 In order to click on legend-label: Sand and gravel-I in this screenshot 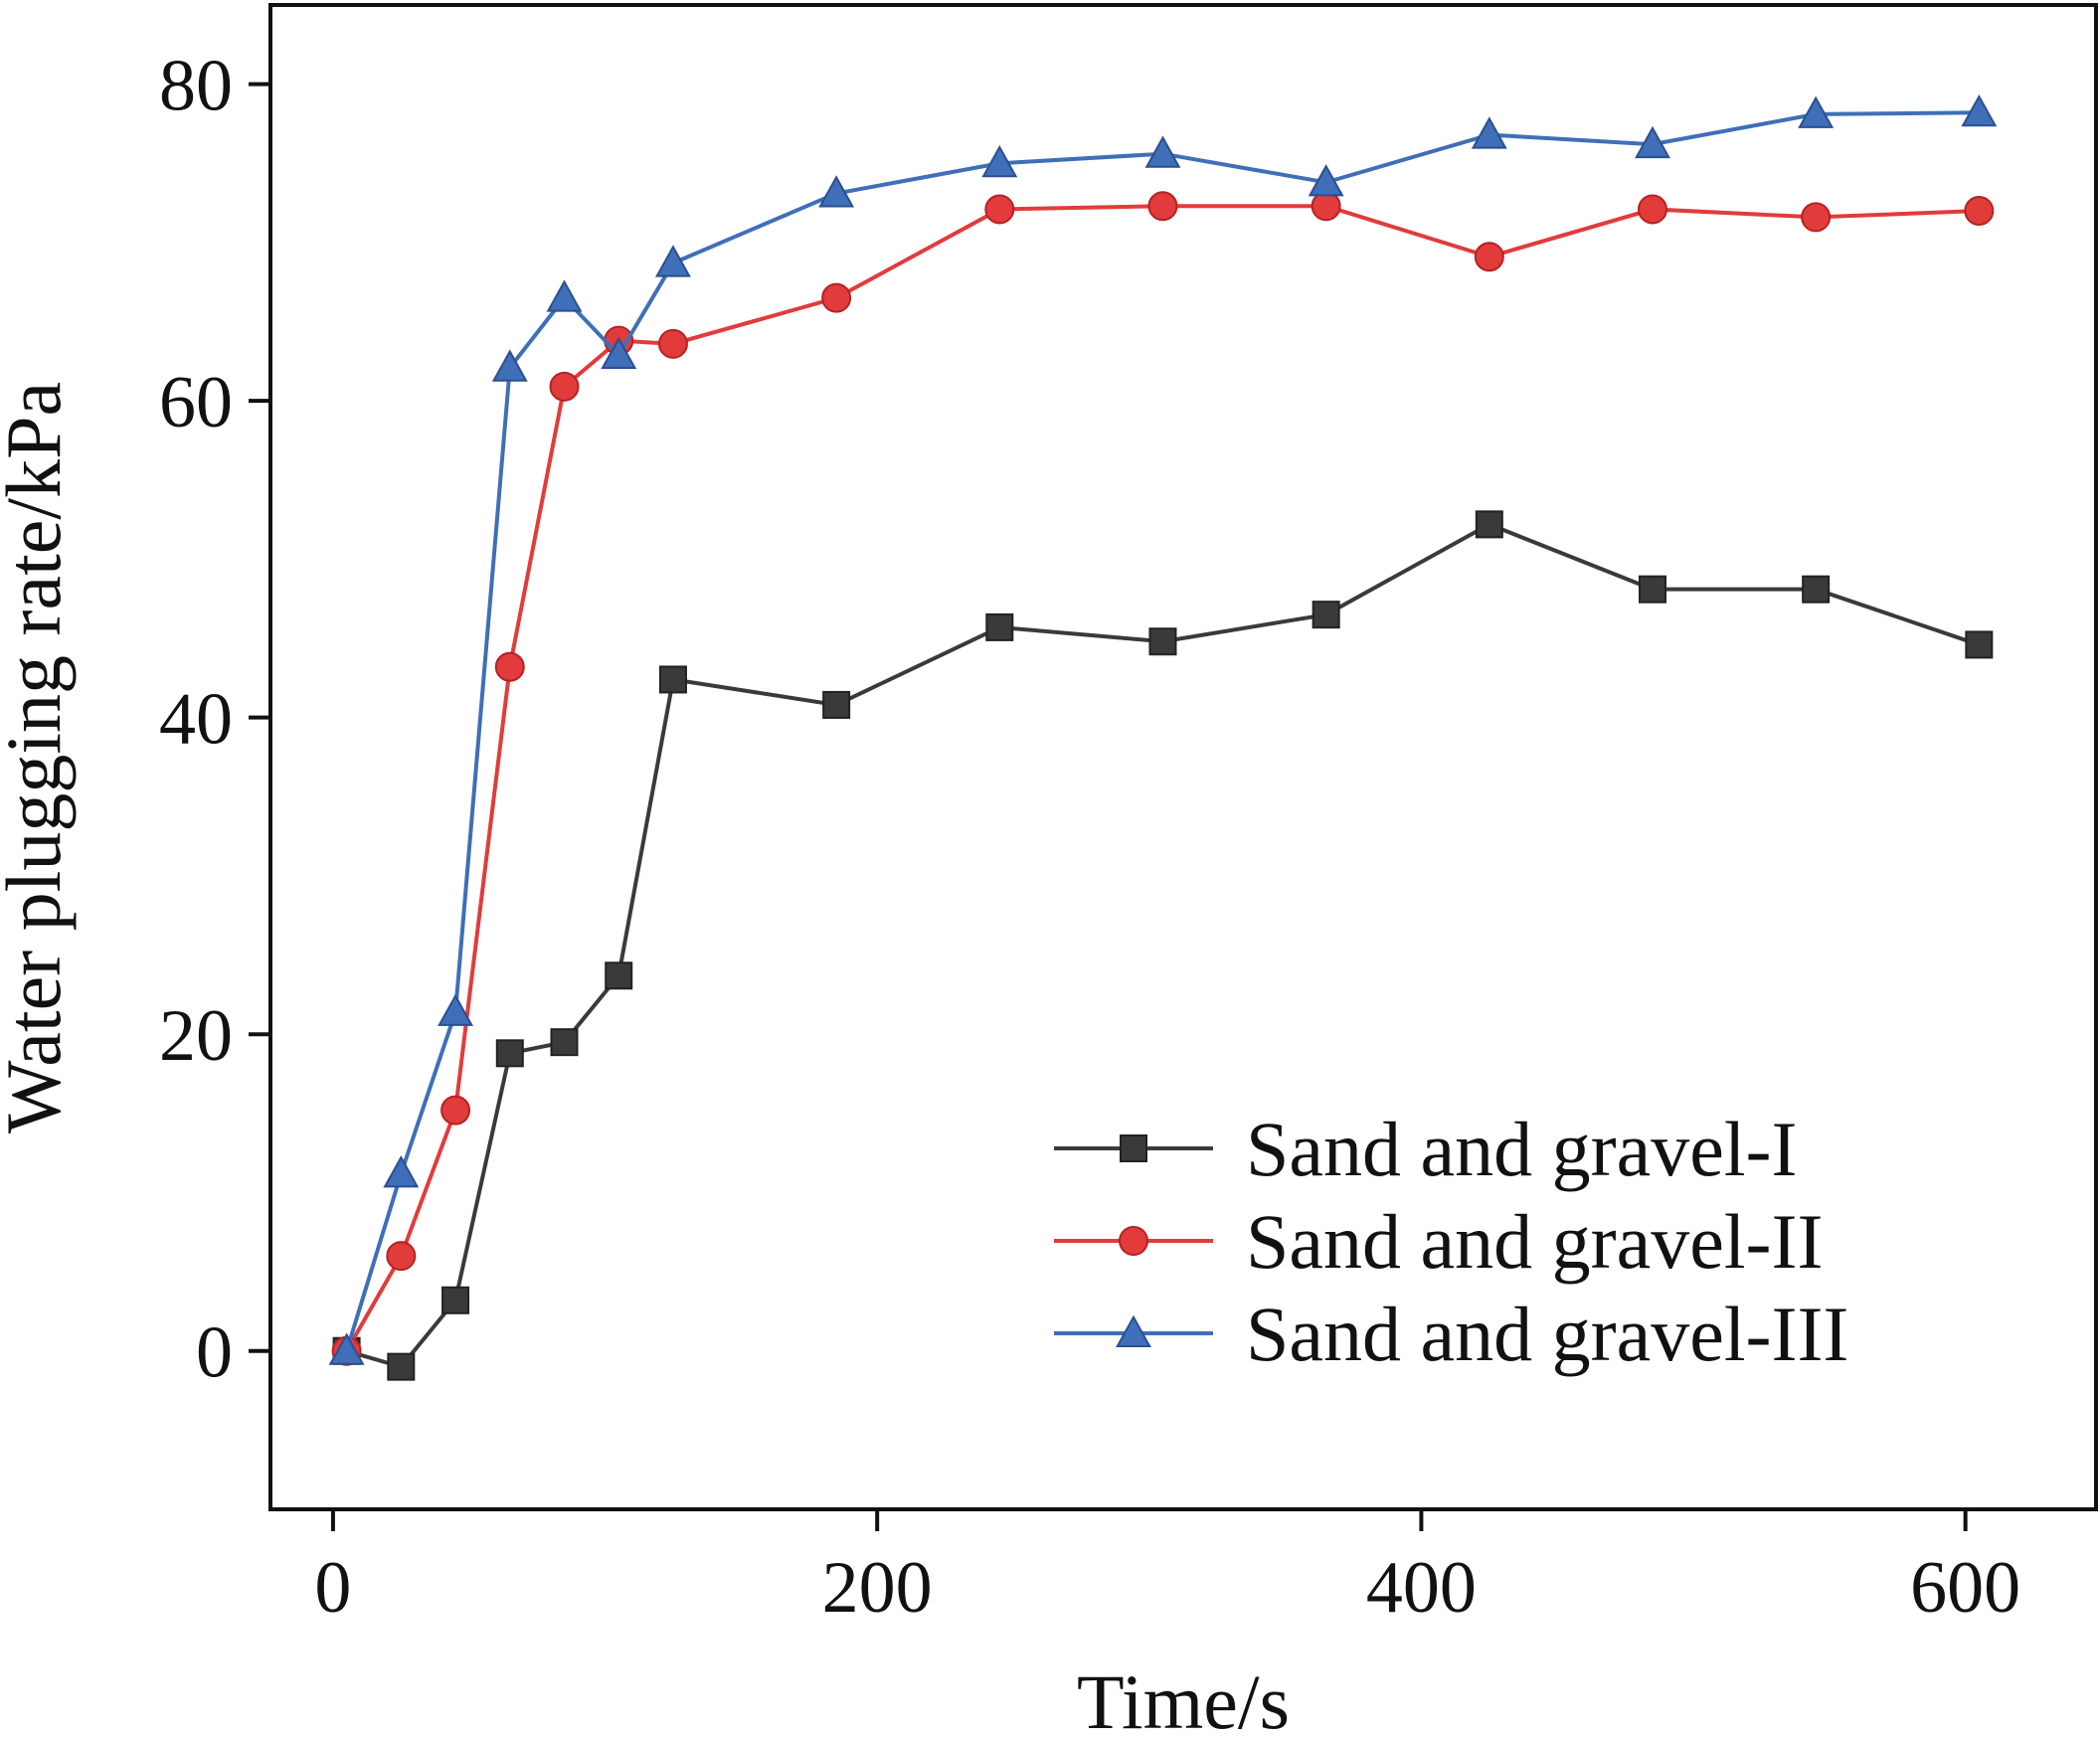, I will do `click(1521, 1149)`.